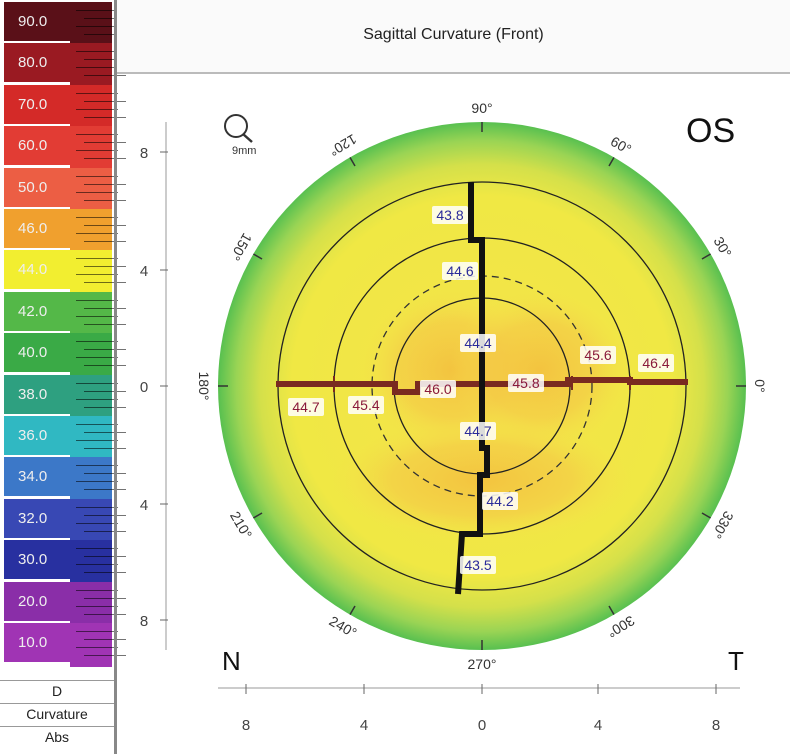 The height and width of the screenshot is (754, 790). I want to click on legend-swatch: 80.0, so click(37, 63).